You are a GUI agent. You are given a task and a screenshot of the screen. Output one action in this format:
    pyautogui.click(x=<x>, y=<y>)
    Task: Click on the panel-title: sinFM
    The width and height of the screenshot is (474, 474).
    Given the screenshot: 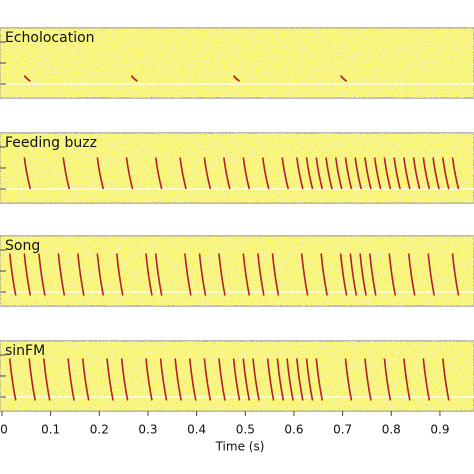 What is the action you would take?
    pyautogui.click(x=25, y=351)
    